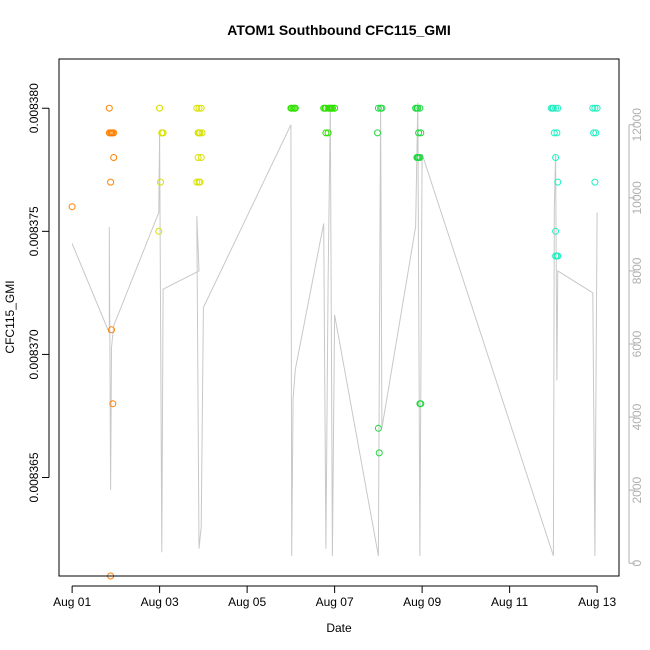  What do you see at coordinates (72, 602) in the screenshot?
I see `x-tick-label: Aug 01` at bounding box center [72, 602].